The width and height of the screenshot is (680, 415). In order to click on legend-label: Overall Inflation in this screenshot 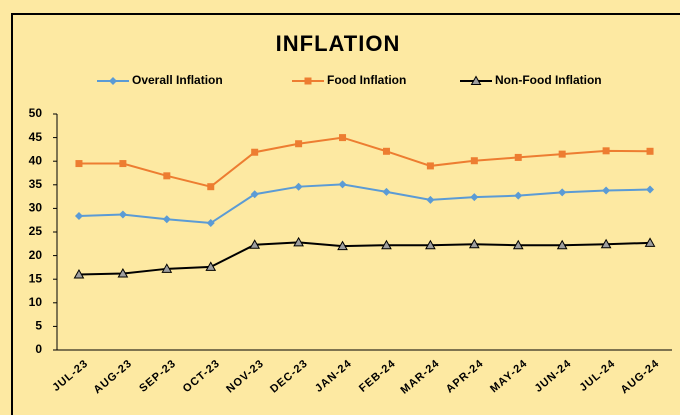, I will do `click(177, 80)`.